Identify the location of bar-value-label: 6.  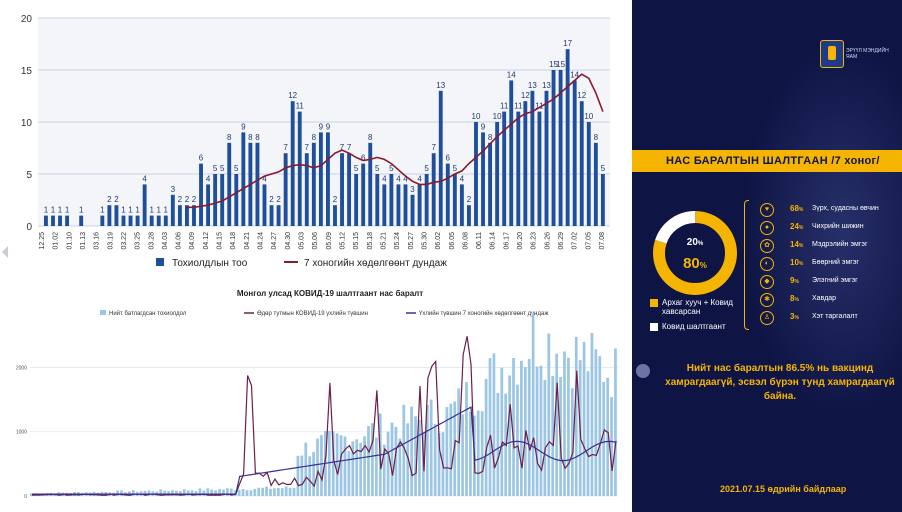
(363, 158).